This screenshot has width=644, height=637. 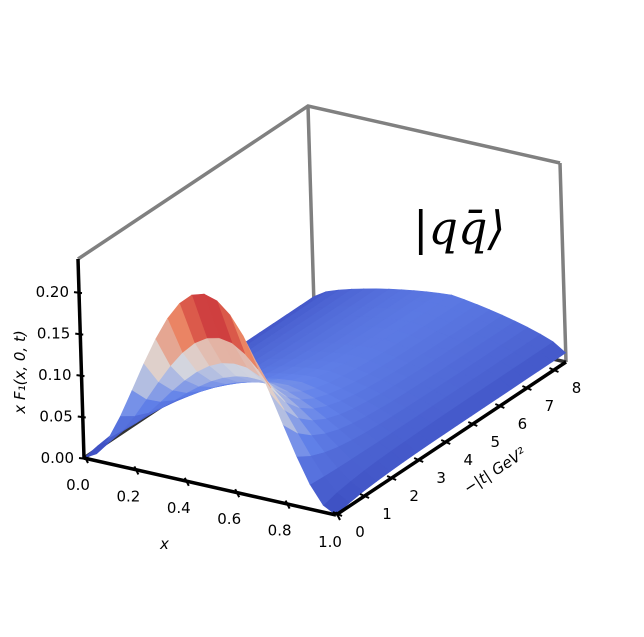 I want to click on x-axis-label: x, so click(x=164, y=544).